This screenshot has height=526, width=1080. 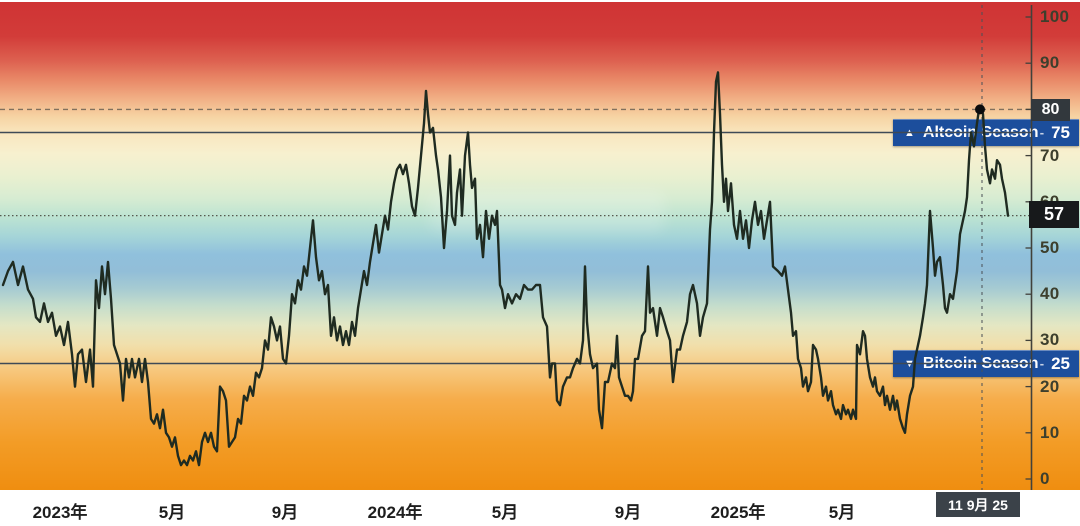 What do you see at coordinates (1050, 110) in the screenshot?
I see `marker-value-badge: 80` at bounding box center [1050, 110].